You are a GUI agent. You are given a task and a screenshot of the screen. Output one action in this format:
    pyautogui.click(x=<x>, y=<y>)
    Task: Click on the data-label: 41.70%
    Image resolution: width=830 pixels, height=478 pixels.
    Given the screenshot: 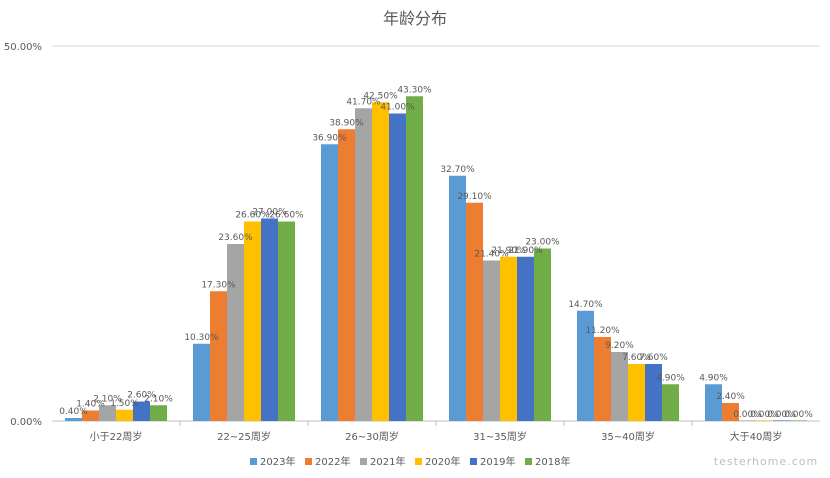 What is the action you would take?
    pyautogui.click(x=363, y=102)
    